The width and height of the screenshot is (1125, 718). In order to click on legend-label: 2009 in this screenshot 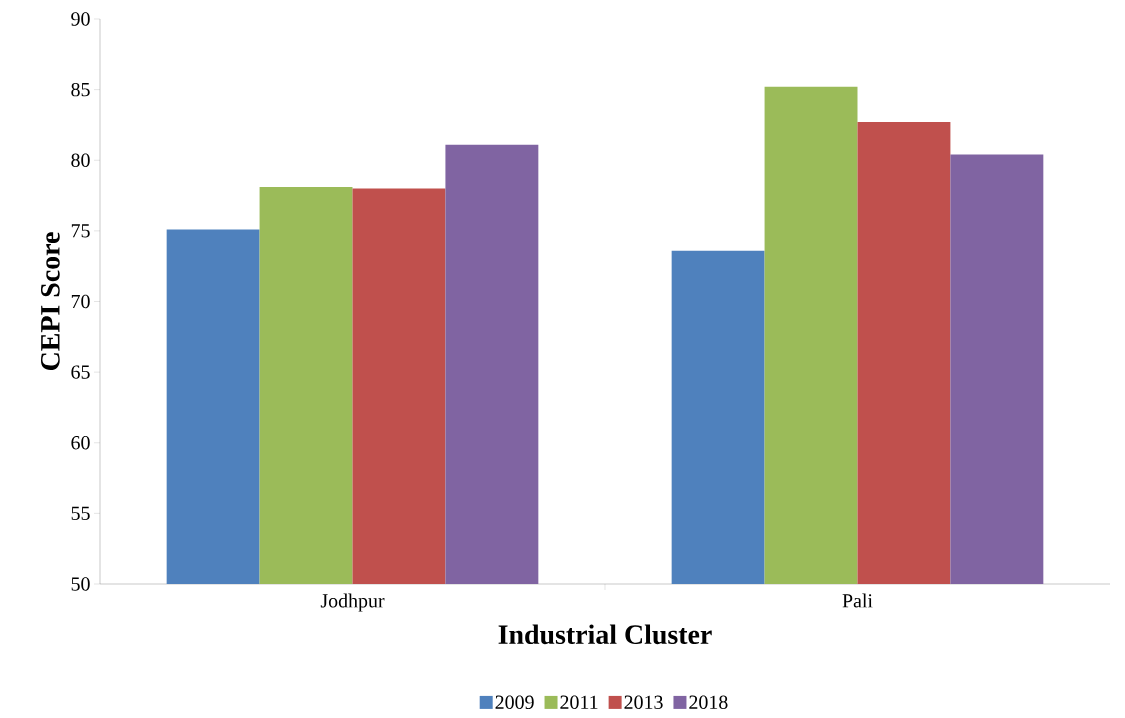, I will do `click(514, 702)`.